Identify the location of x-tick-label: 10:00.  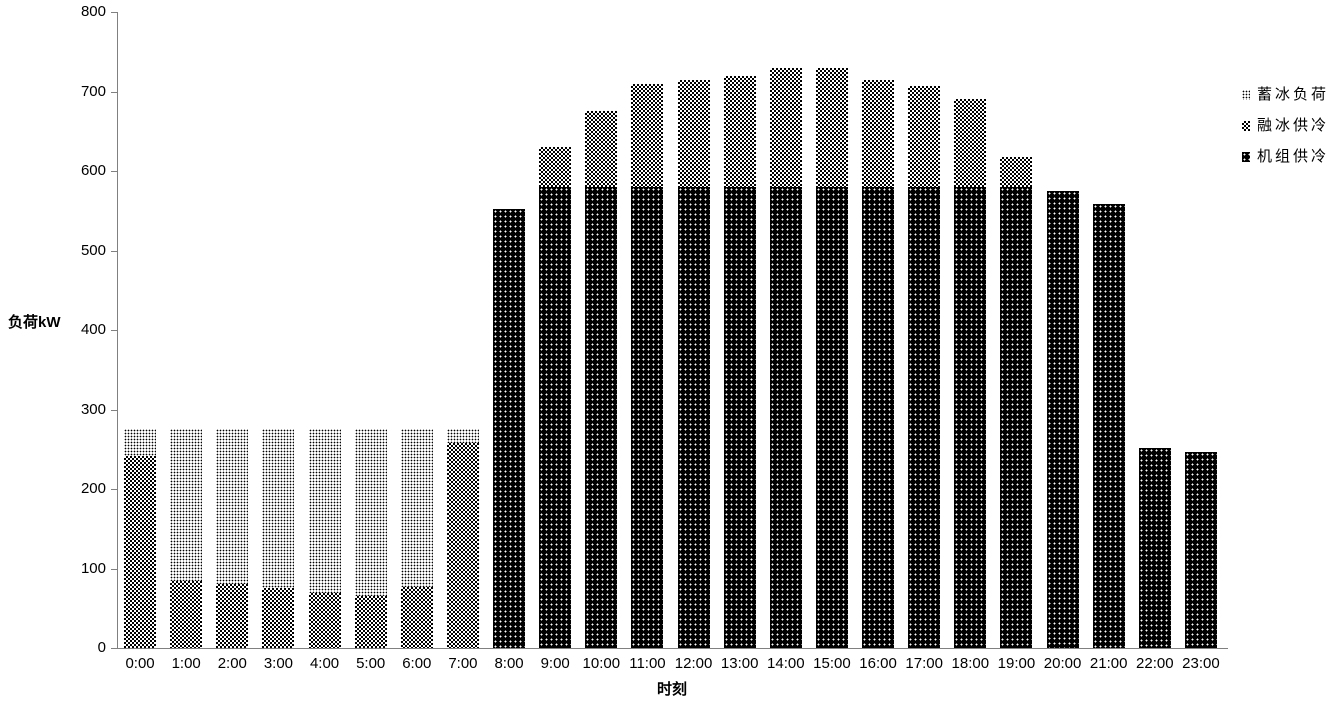
(601, 663).